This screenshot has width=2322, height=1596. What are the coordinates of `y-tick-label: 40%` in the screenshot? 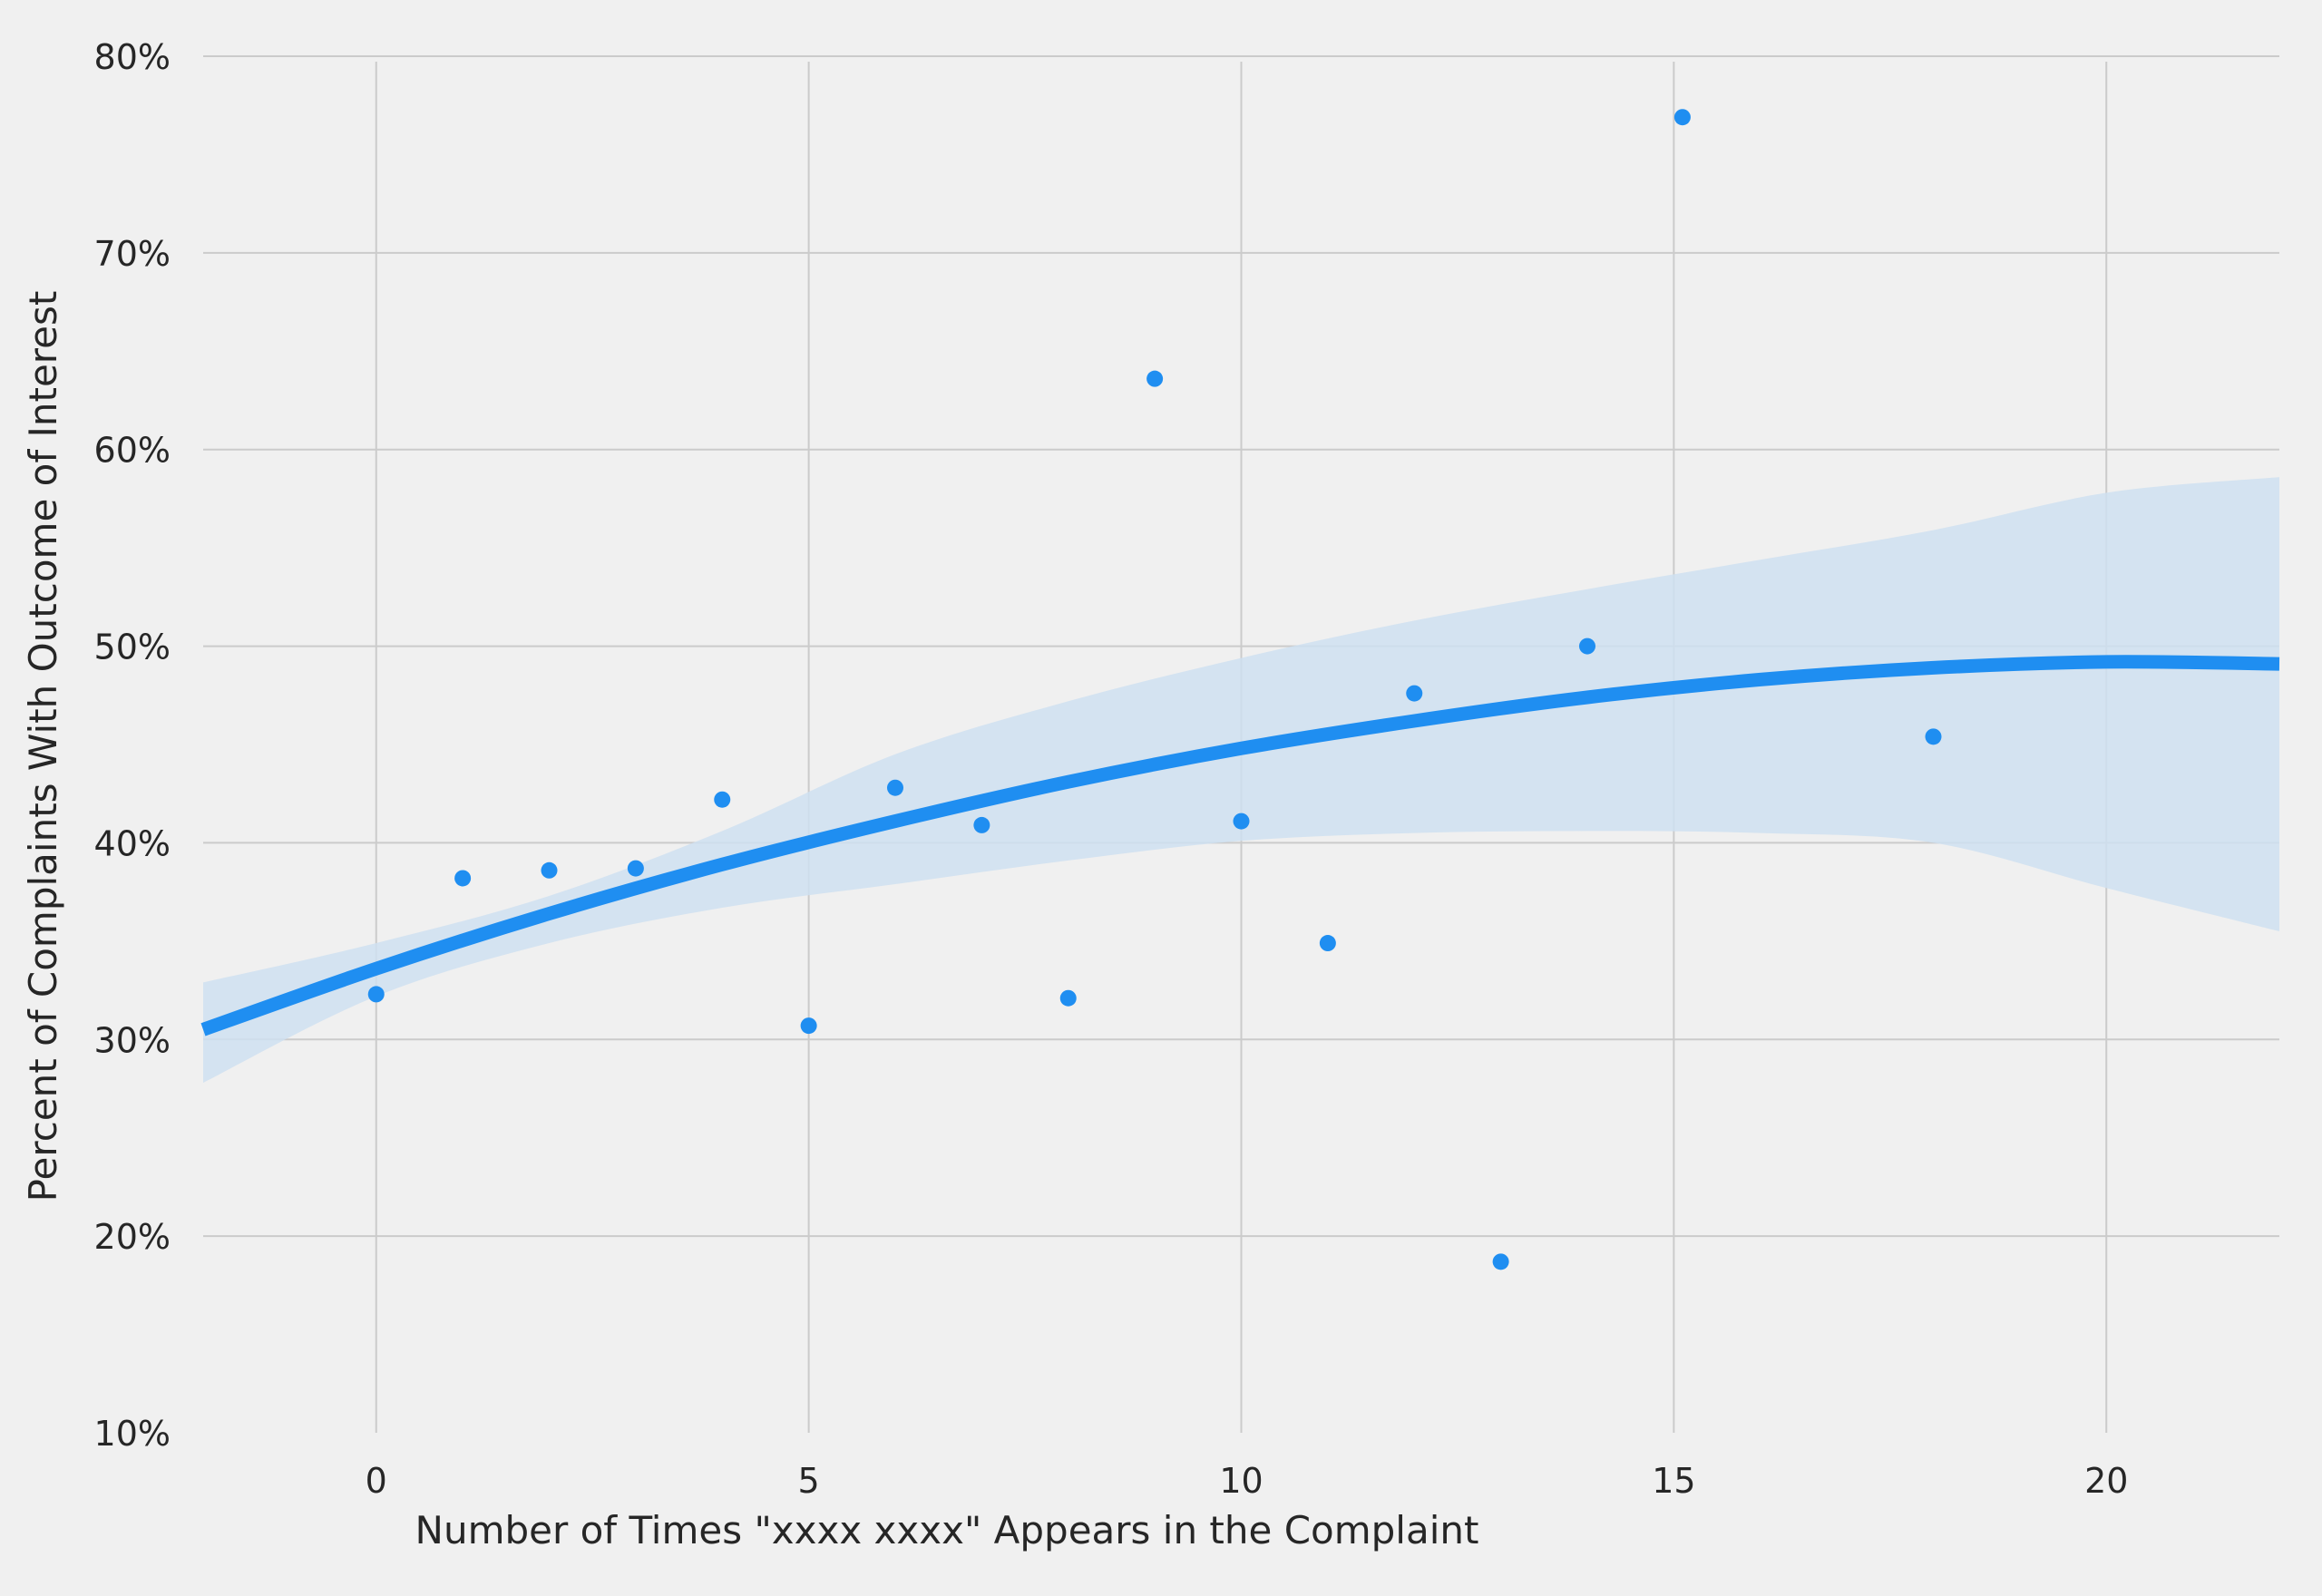 It's located at (132, 843).